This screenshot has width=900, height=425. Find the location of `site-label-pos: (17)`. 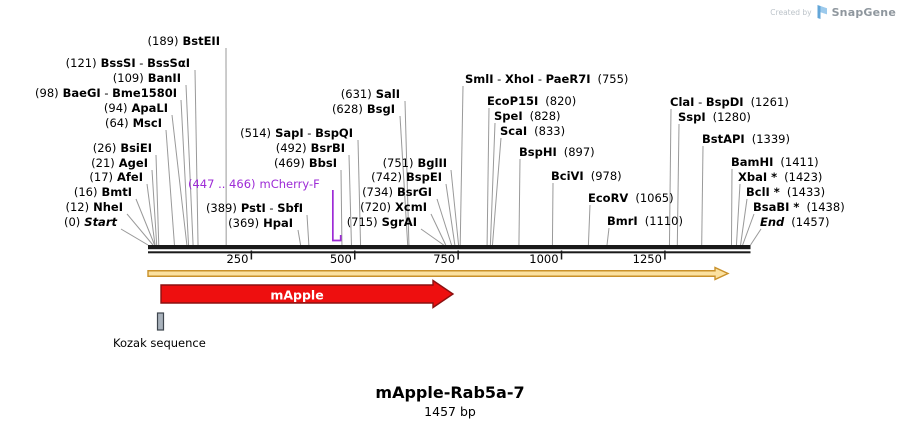

site-label-pos: (17) is located at coordinates (101, 177).